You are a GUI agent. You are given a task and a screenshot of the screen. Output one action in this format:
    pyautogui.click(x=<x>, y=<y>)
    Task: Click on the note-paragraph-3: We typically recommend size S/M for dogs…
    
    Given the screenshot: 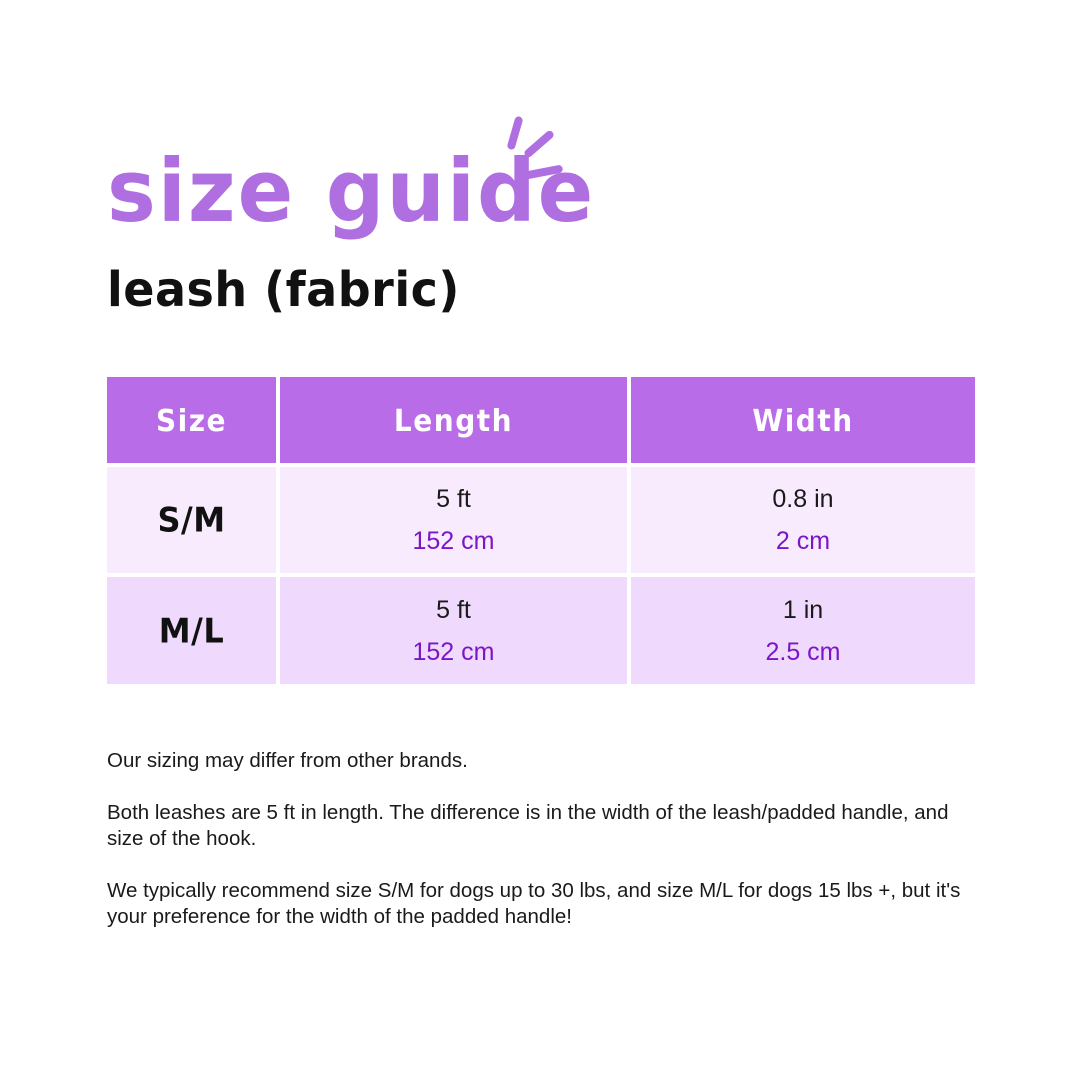 What is the action you would take?
    pyautogui.click(x=534, y=903)
    